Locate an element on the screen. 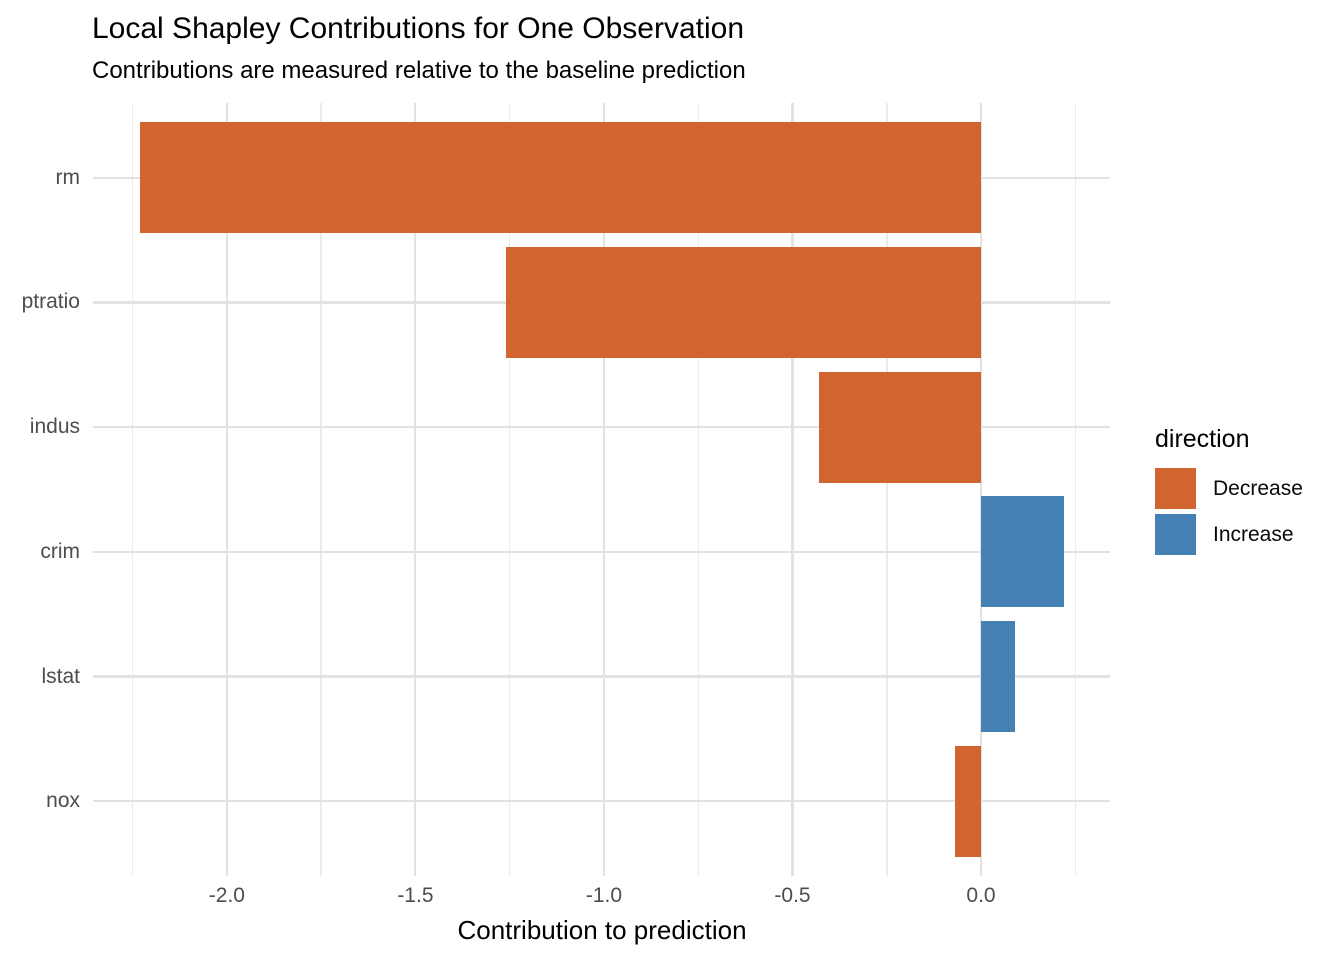  legend-item-decrease: Decrease is located at coordinates (1229, 488).